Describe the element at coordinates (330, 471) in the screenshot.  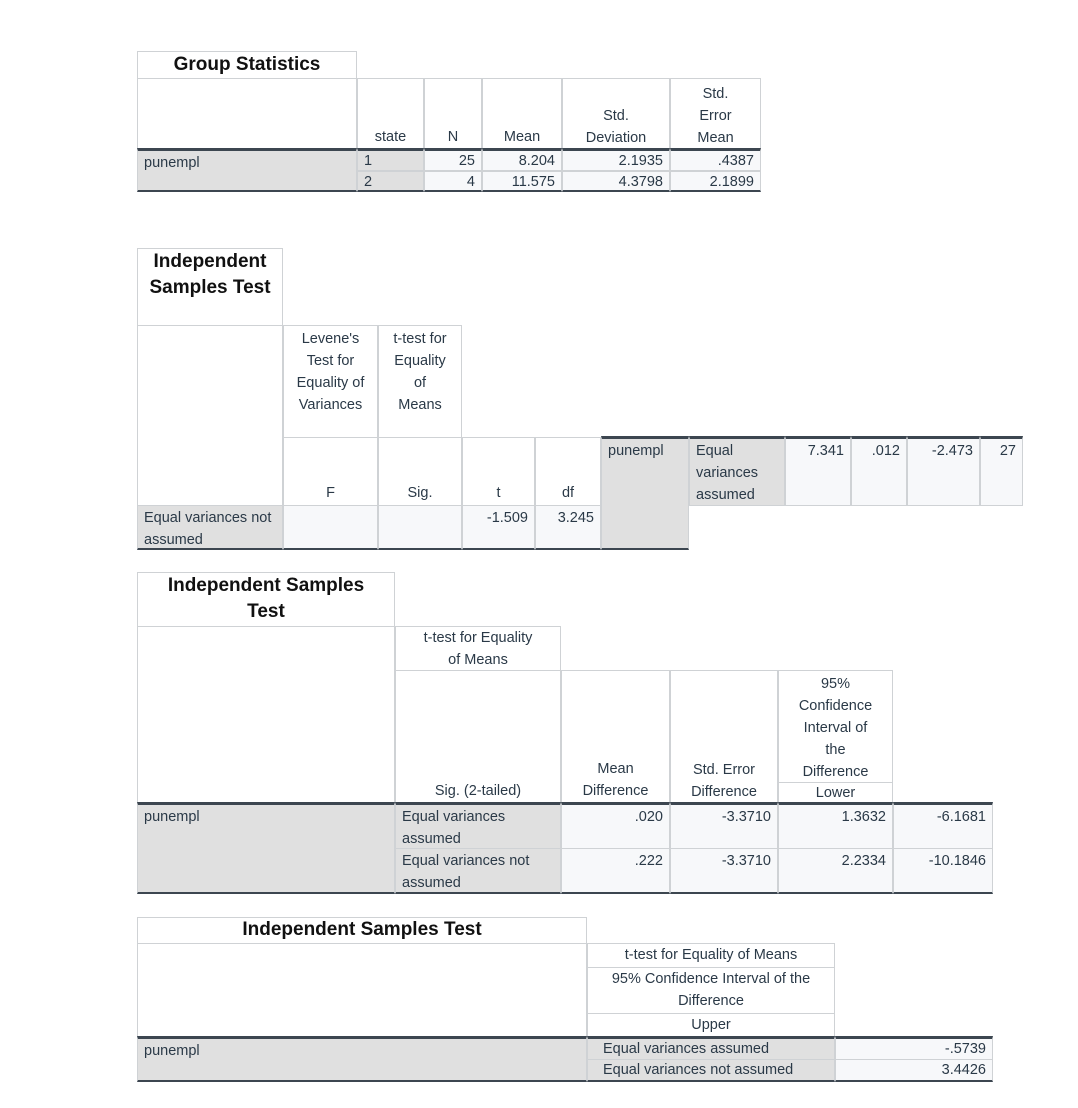
I see `ist1-header-f: F` at that location.